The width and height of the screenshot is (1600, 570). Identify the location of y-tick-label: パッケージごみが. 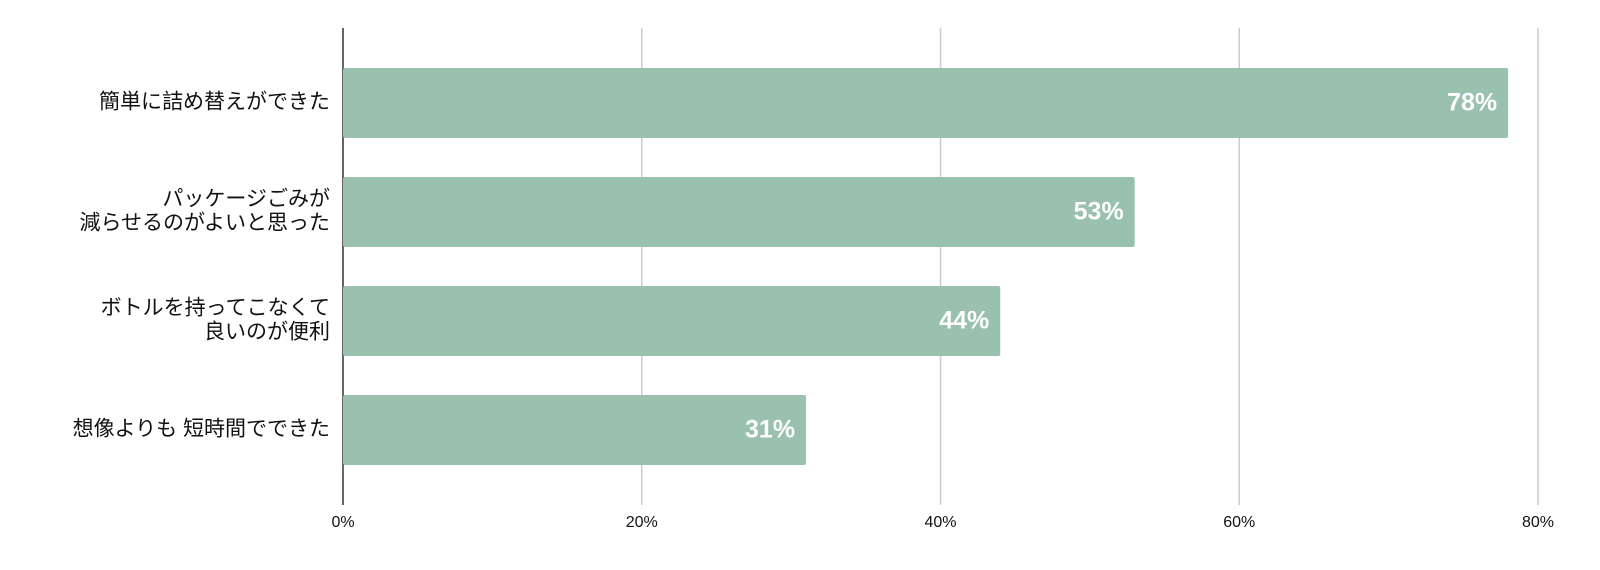
(246, 199).